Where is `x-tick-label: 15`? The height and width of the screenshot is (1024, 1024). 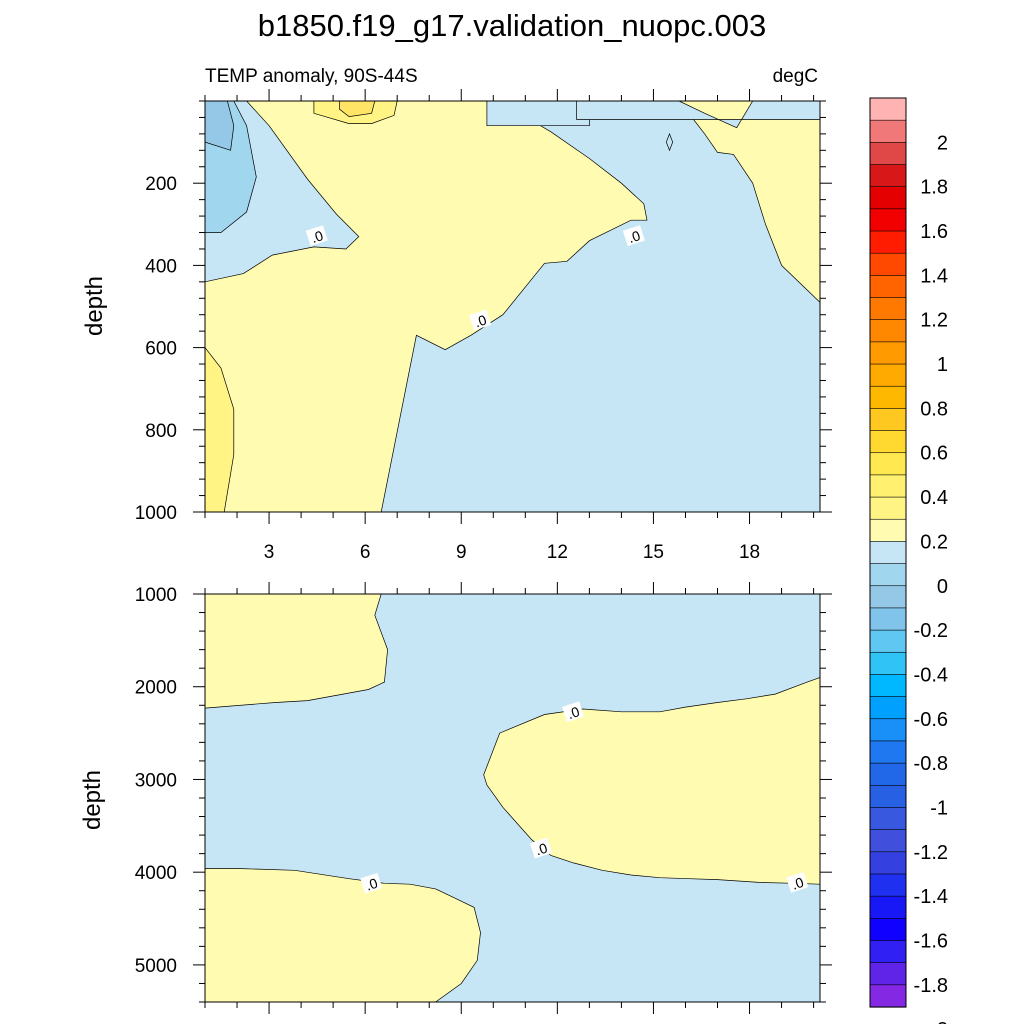 x-tick-label: 15 is located at coordinates (653, 552).